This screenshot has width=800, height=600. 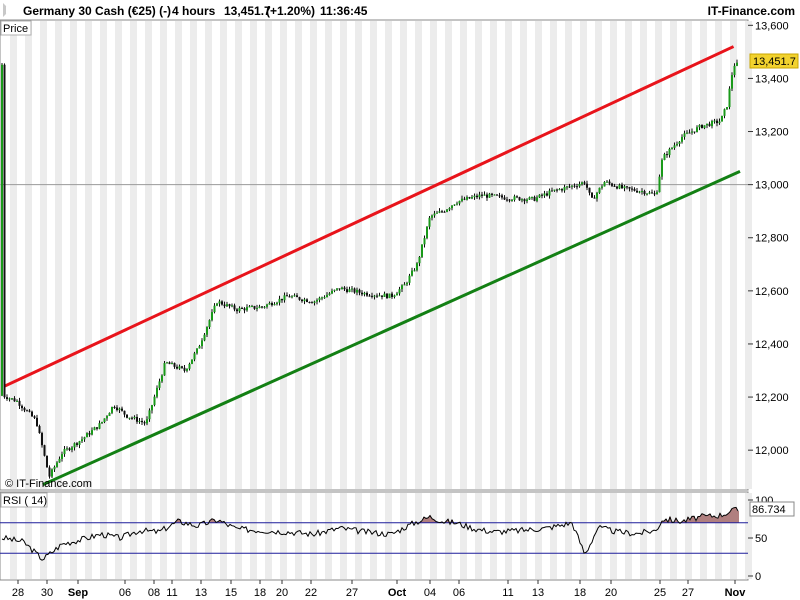 I want to click on x-tick-label: 15, so click(x=231, y=593).